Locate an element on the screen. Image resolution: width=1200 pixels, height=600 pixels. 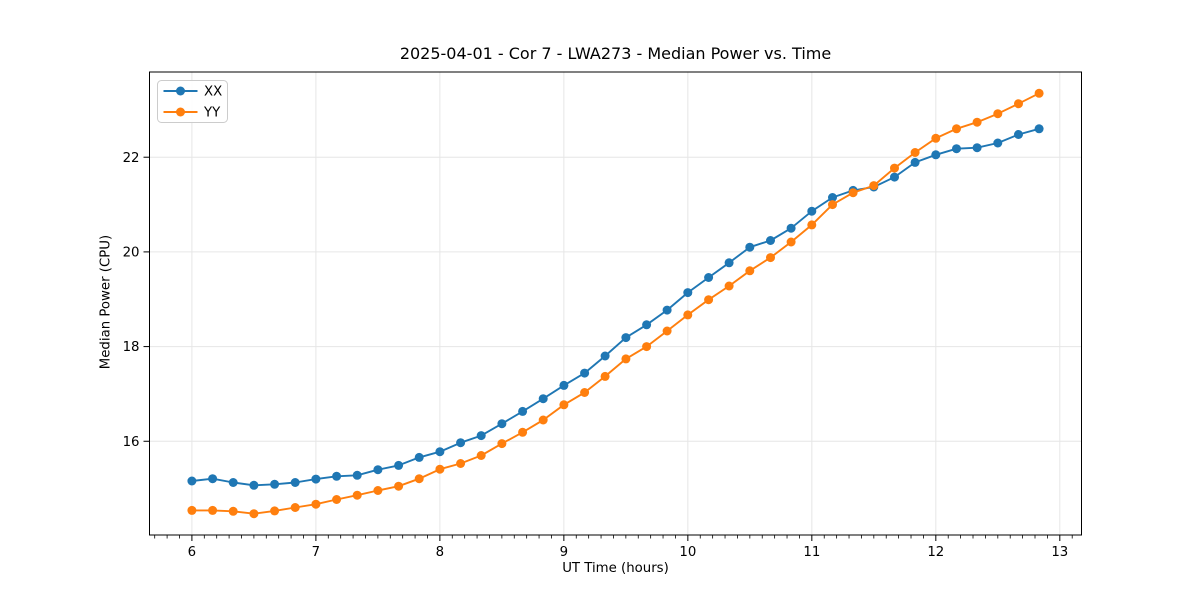
legend-marker-XX is located at coordinates (180, 91).